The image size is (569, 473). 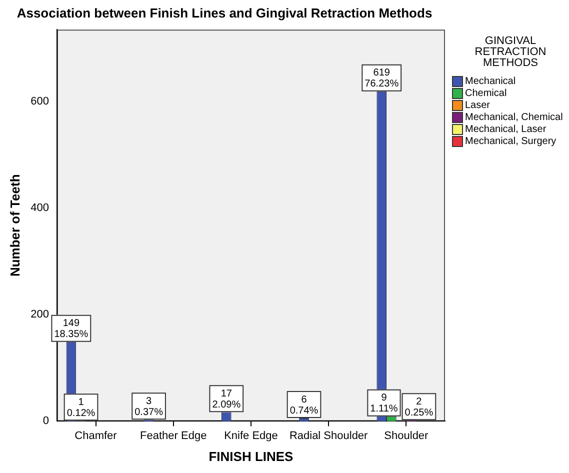 I want to click on data-label: 149 18.35%, so click(x=71, y=329).